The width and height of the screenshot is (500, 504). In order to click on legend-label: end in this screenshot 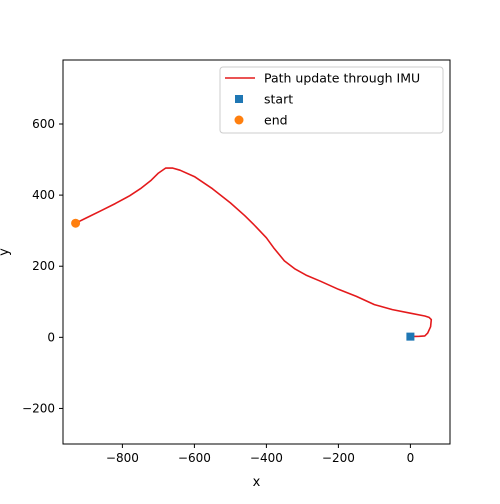, I will do `click(276, 120)`.